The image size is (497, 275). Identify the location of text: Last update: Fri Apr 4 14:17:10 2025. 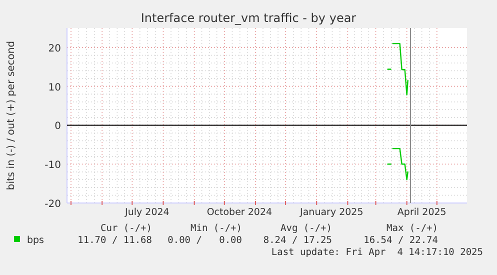
(377, 252).